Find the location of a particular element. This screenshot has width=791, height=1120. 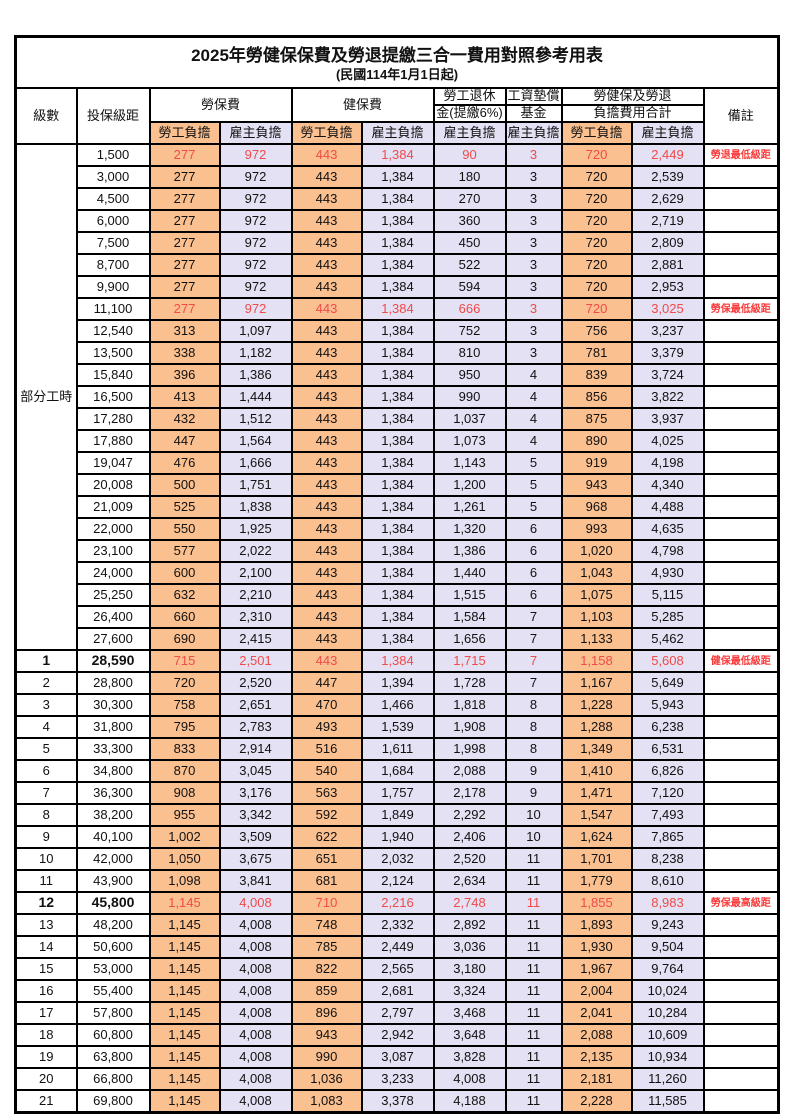

value-cell: 4,635 is located at coordinates (667, 529).